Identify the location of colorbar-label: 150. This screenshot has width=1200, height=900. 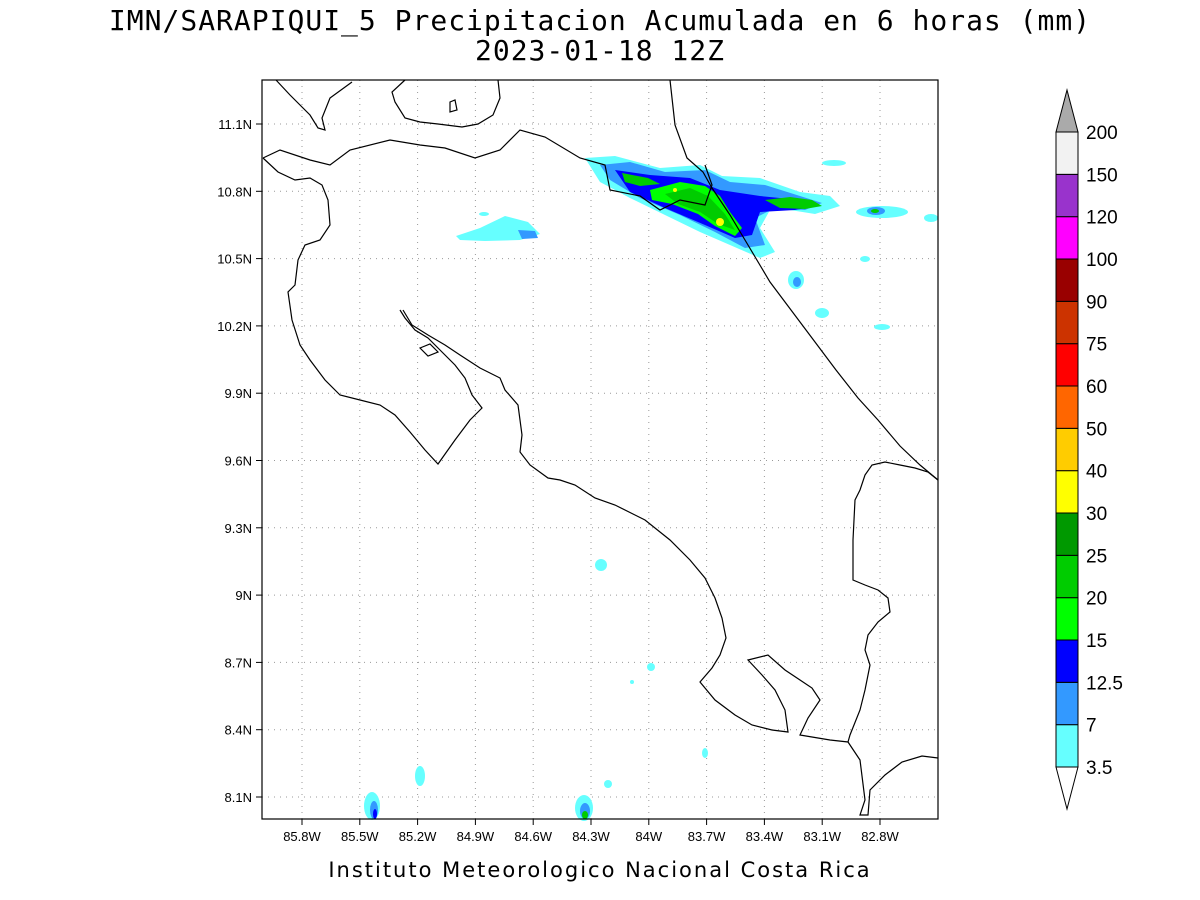
(1102, 175).